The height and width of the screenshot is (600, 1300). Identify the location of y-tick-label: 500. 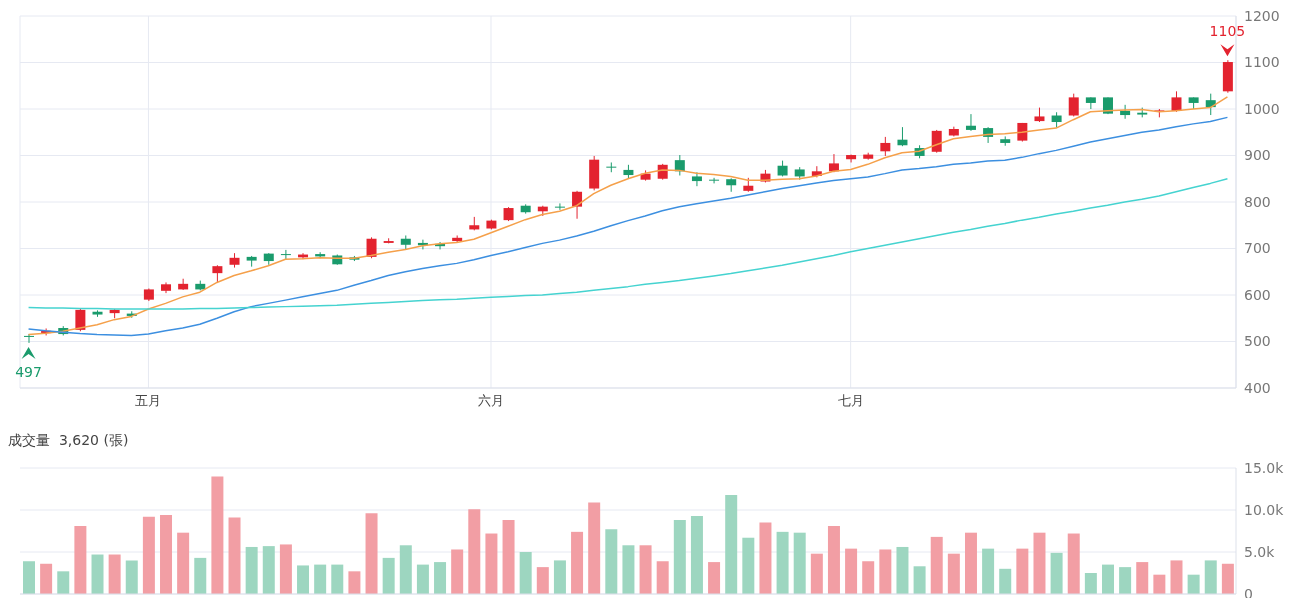
(1257, 341).